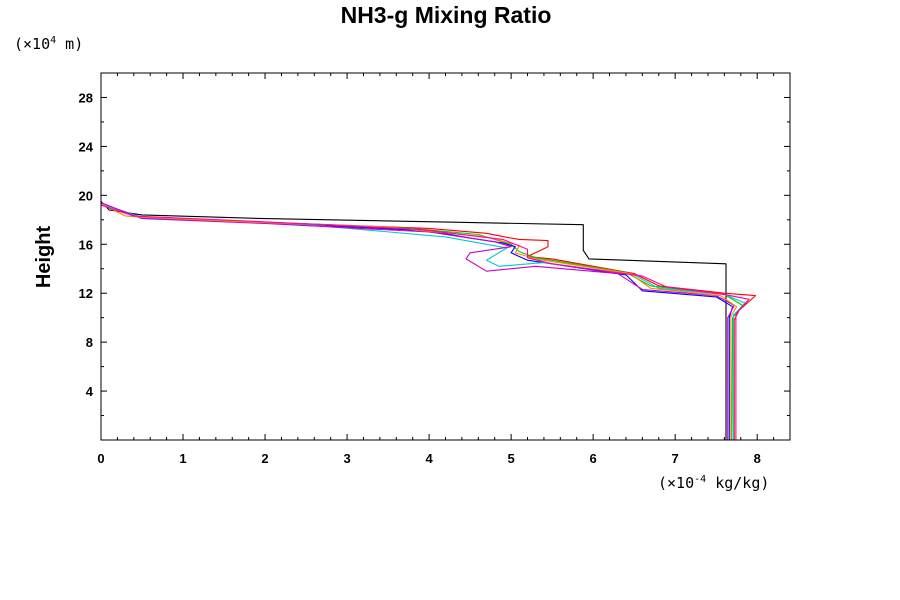  What do you see at coordinates (182, 458) in the screenshot?
I see `x-tick-label: 1` at bounding box center [182, 458].